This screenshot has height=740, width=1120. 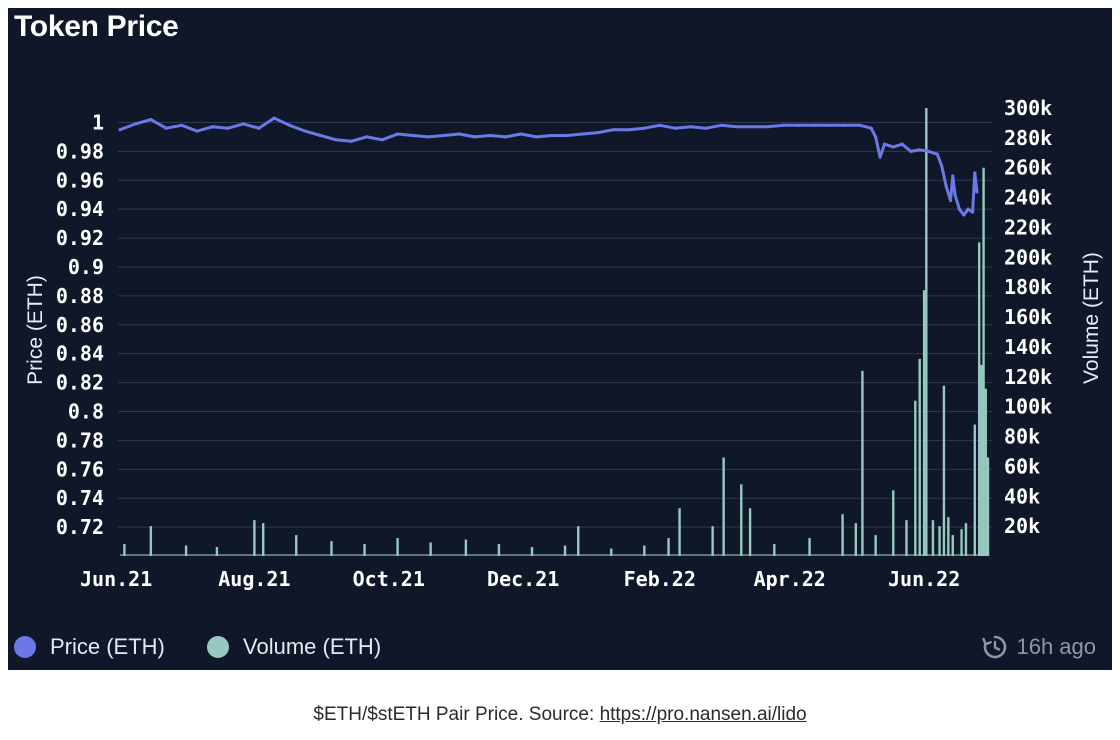 I want to click on price-tick-label: 0.88, so click(x=80, y=296).